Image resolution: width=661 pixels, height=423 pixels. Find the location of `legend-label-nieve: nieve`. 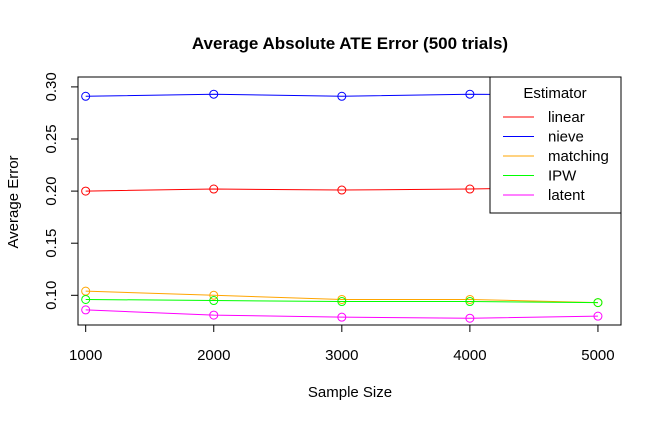

legend-label-nieve: nieve is located at coordinates (566, 137).